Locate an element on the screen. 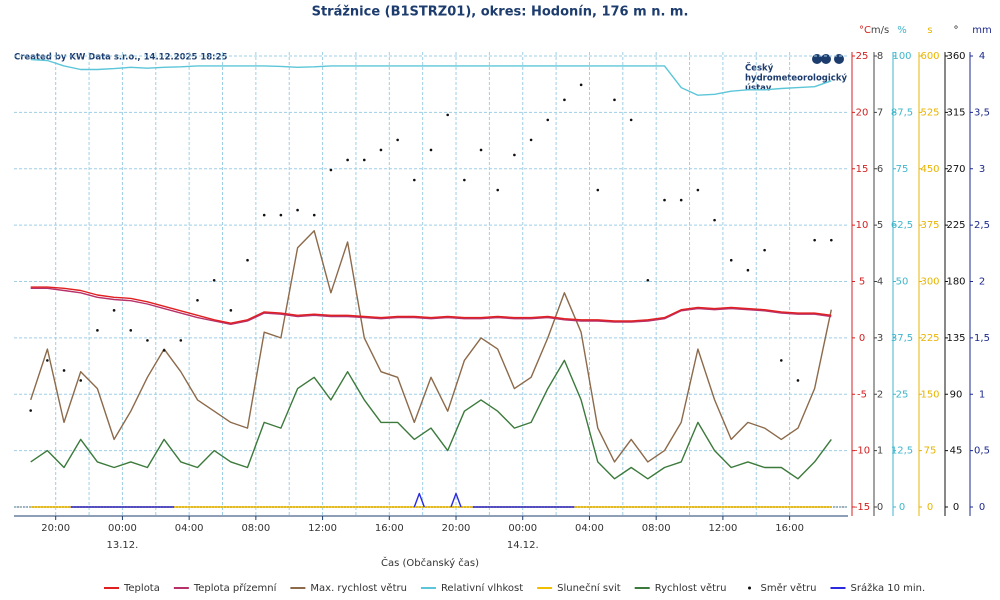  y-tick-label: 15 is located at coordinates (862, 169).